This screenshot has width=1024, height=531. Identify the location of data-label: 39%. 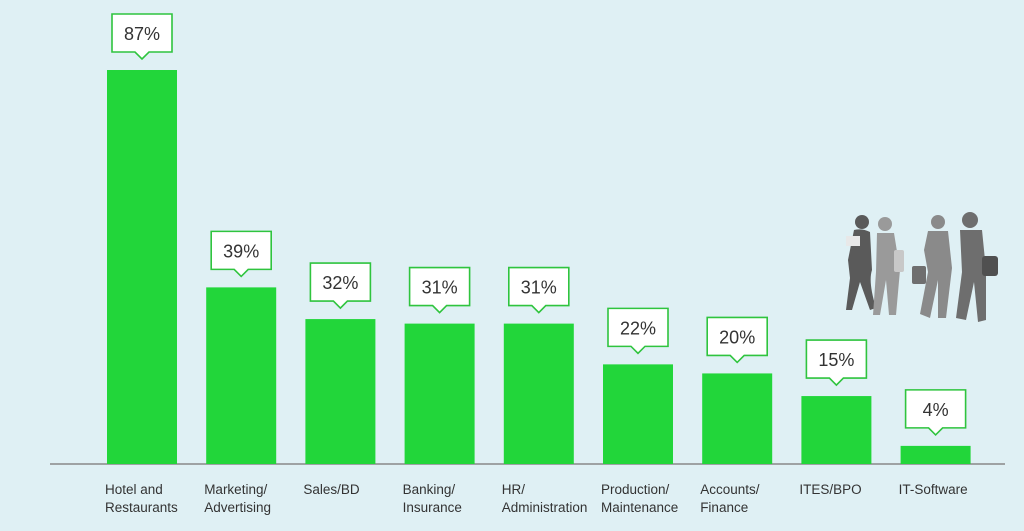
(241, 251).